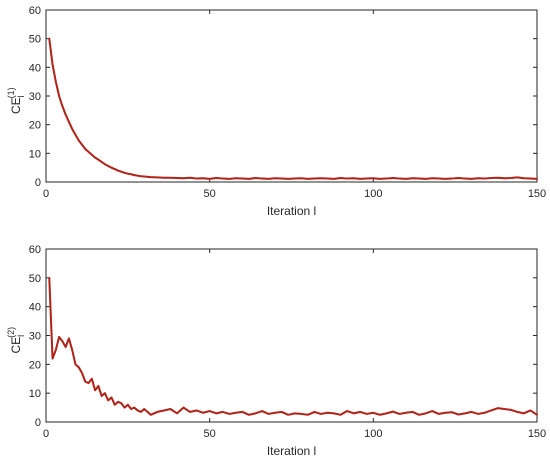 The image size is (550, 458). I want to click on chart-2-y-axis-label-sup: (2), so click(11, 332).